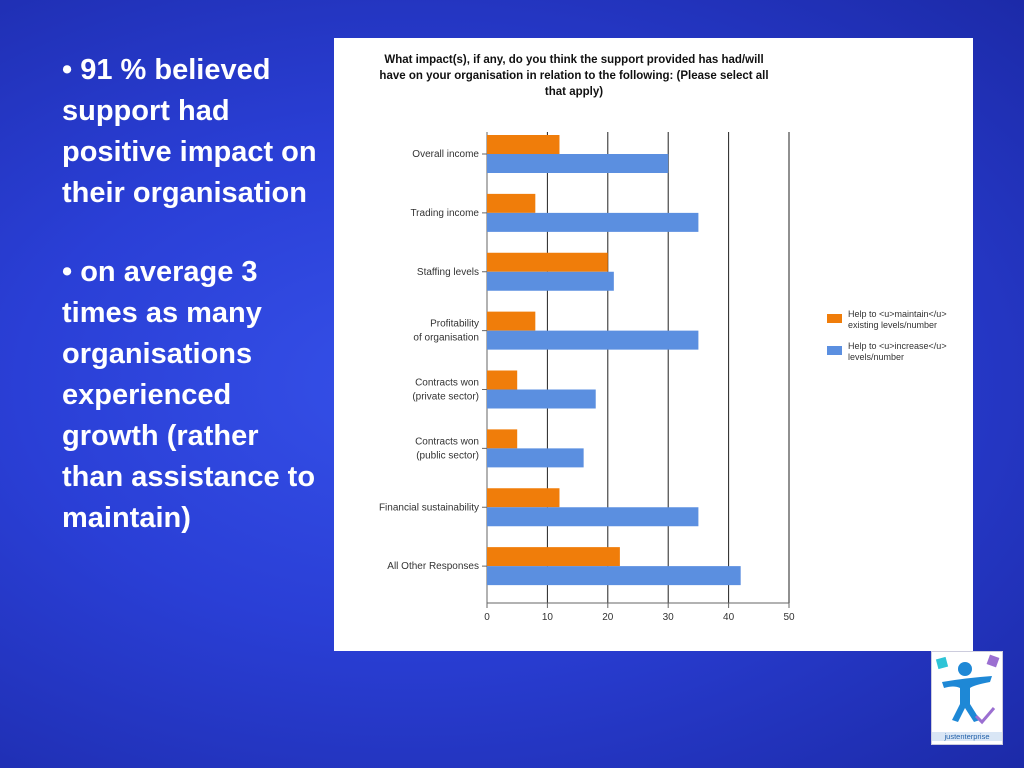 The image size is (1024, 768). I want to click on just-enterprise-logo: justenterprise, so click(967, 698).